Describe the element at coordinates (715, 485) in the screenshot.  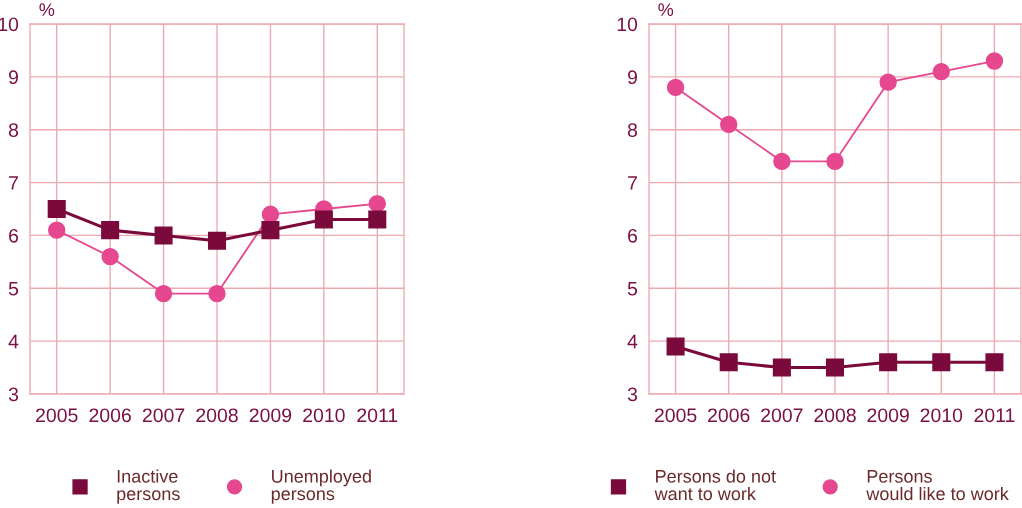
I see `legend-label: Persons do not want to work` at that location.